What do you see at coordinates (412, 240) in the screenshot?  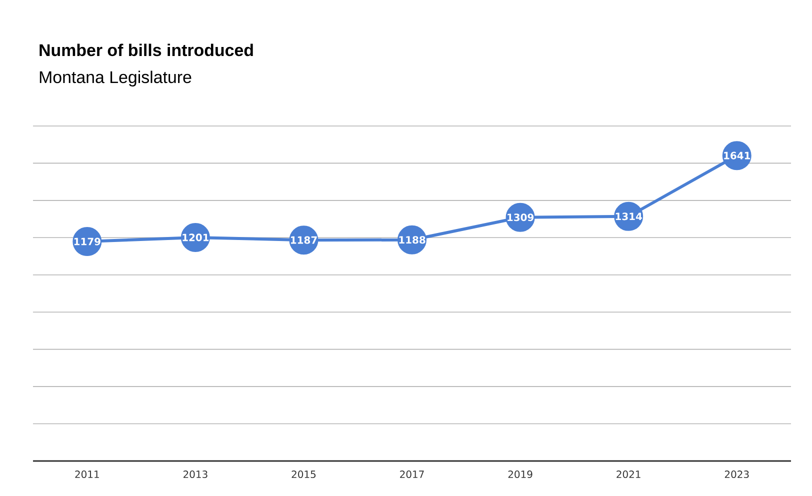 I see `data-label: 1188` at bounding box center [412, 240].